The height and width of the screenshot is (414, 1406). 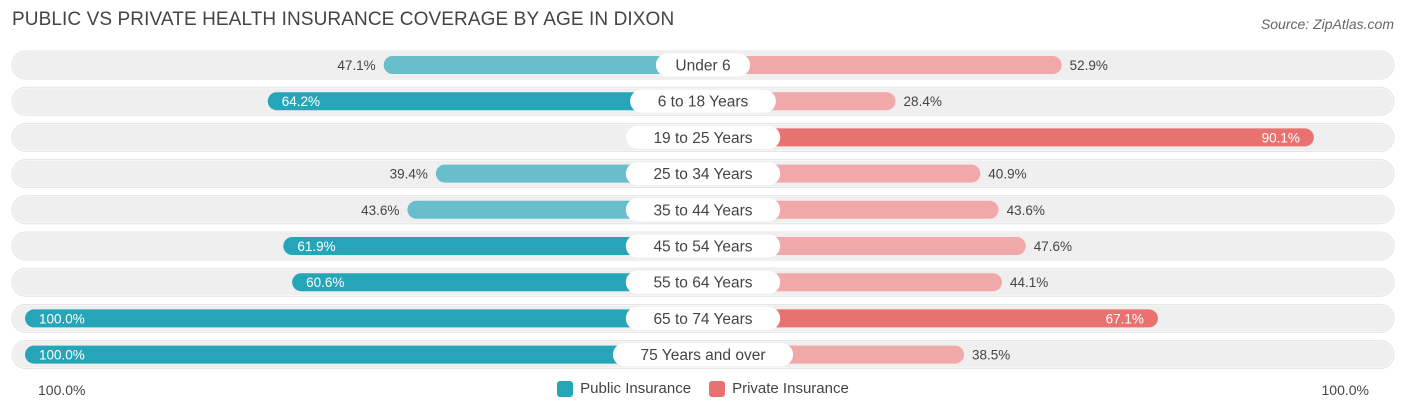 What do you see at coordinates (1281, 137) in the screenshot?
I see `value-label-private: 90.1%` at bounding box center [1281, 137].